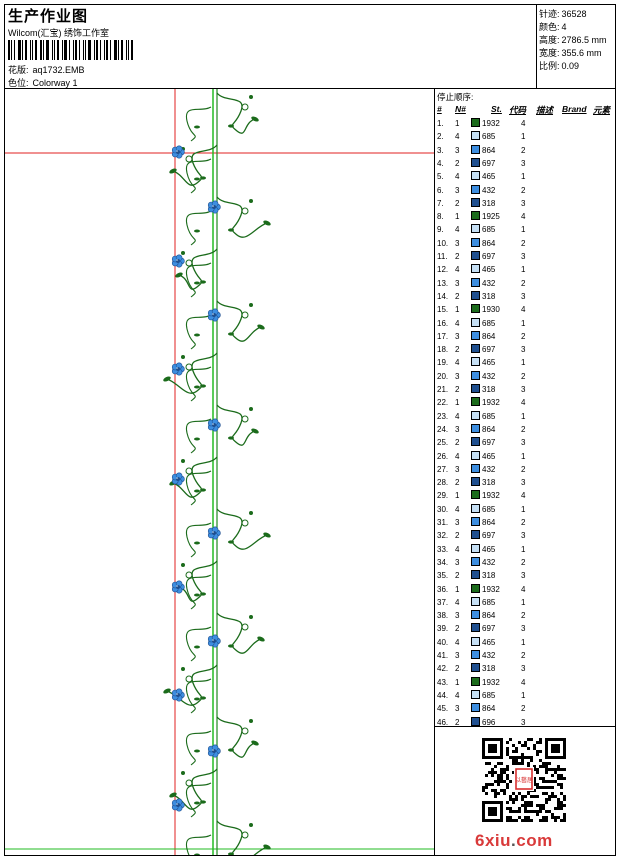 This screenshot has height=860, width=620. What do you see at coordinates (553, 26) in the screenshot?
I see `stat-colors: 颜色: 4` at bounding box center [553, 26].